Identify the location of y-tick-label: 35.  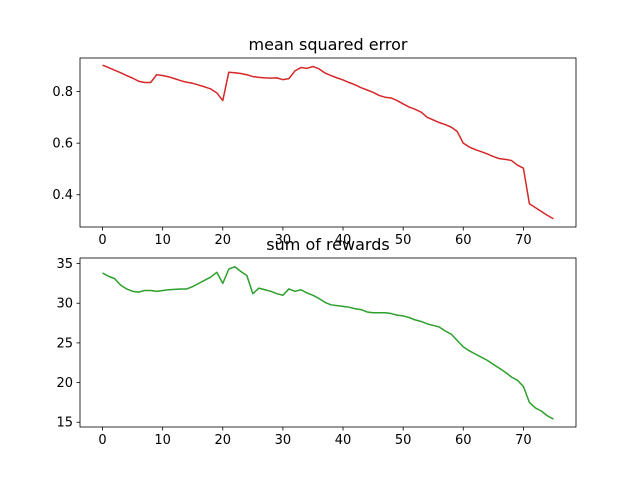
(64, 264).